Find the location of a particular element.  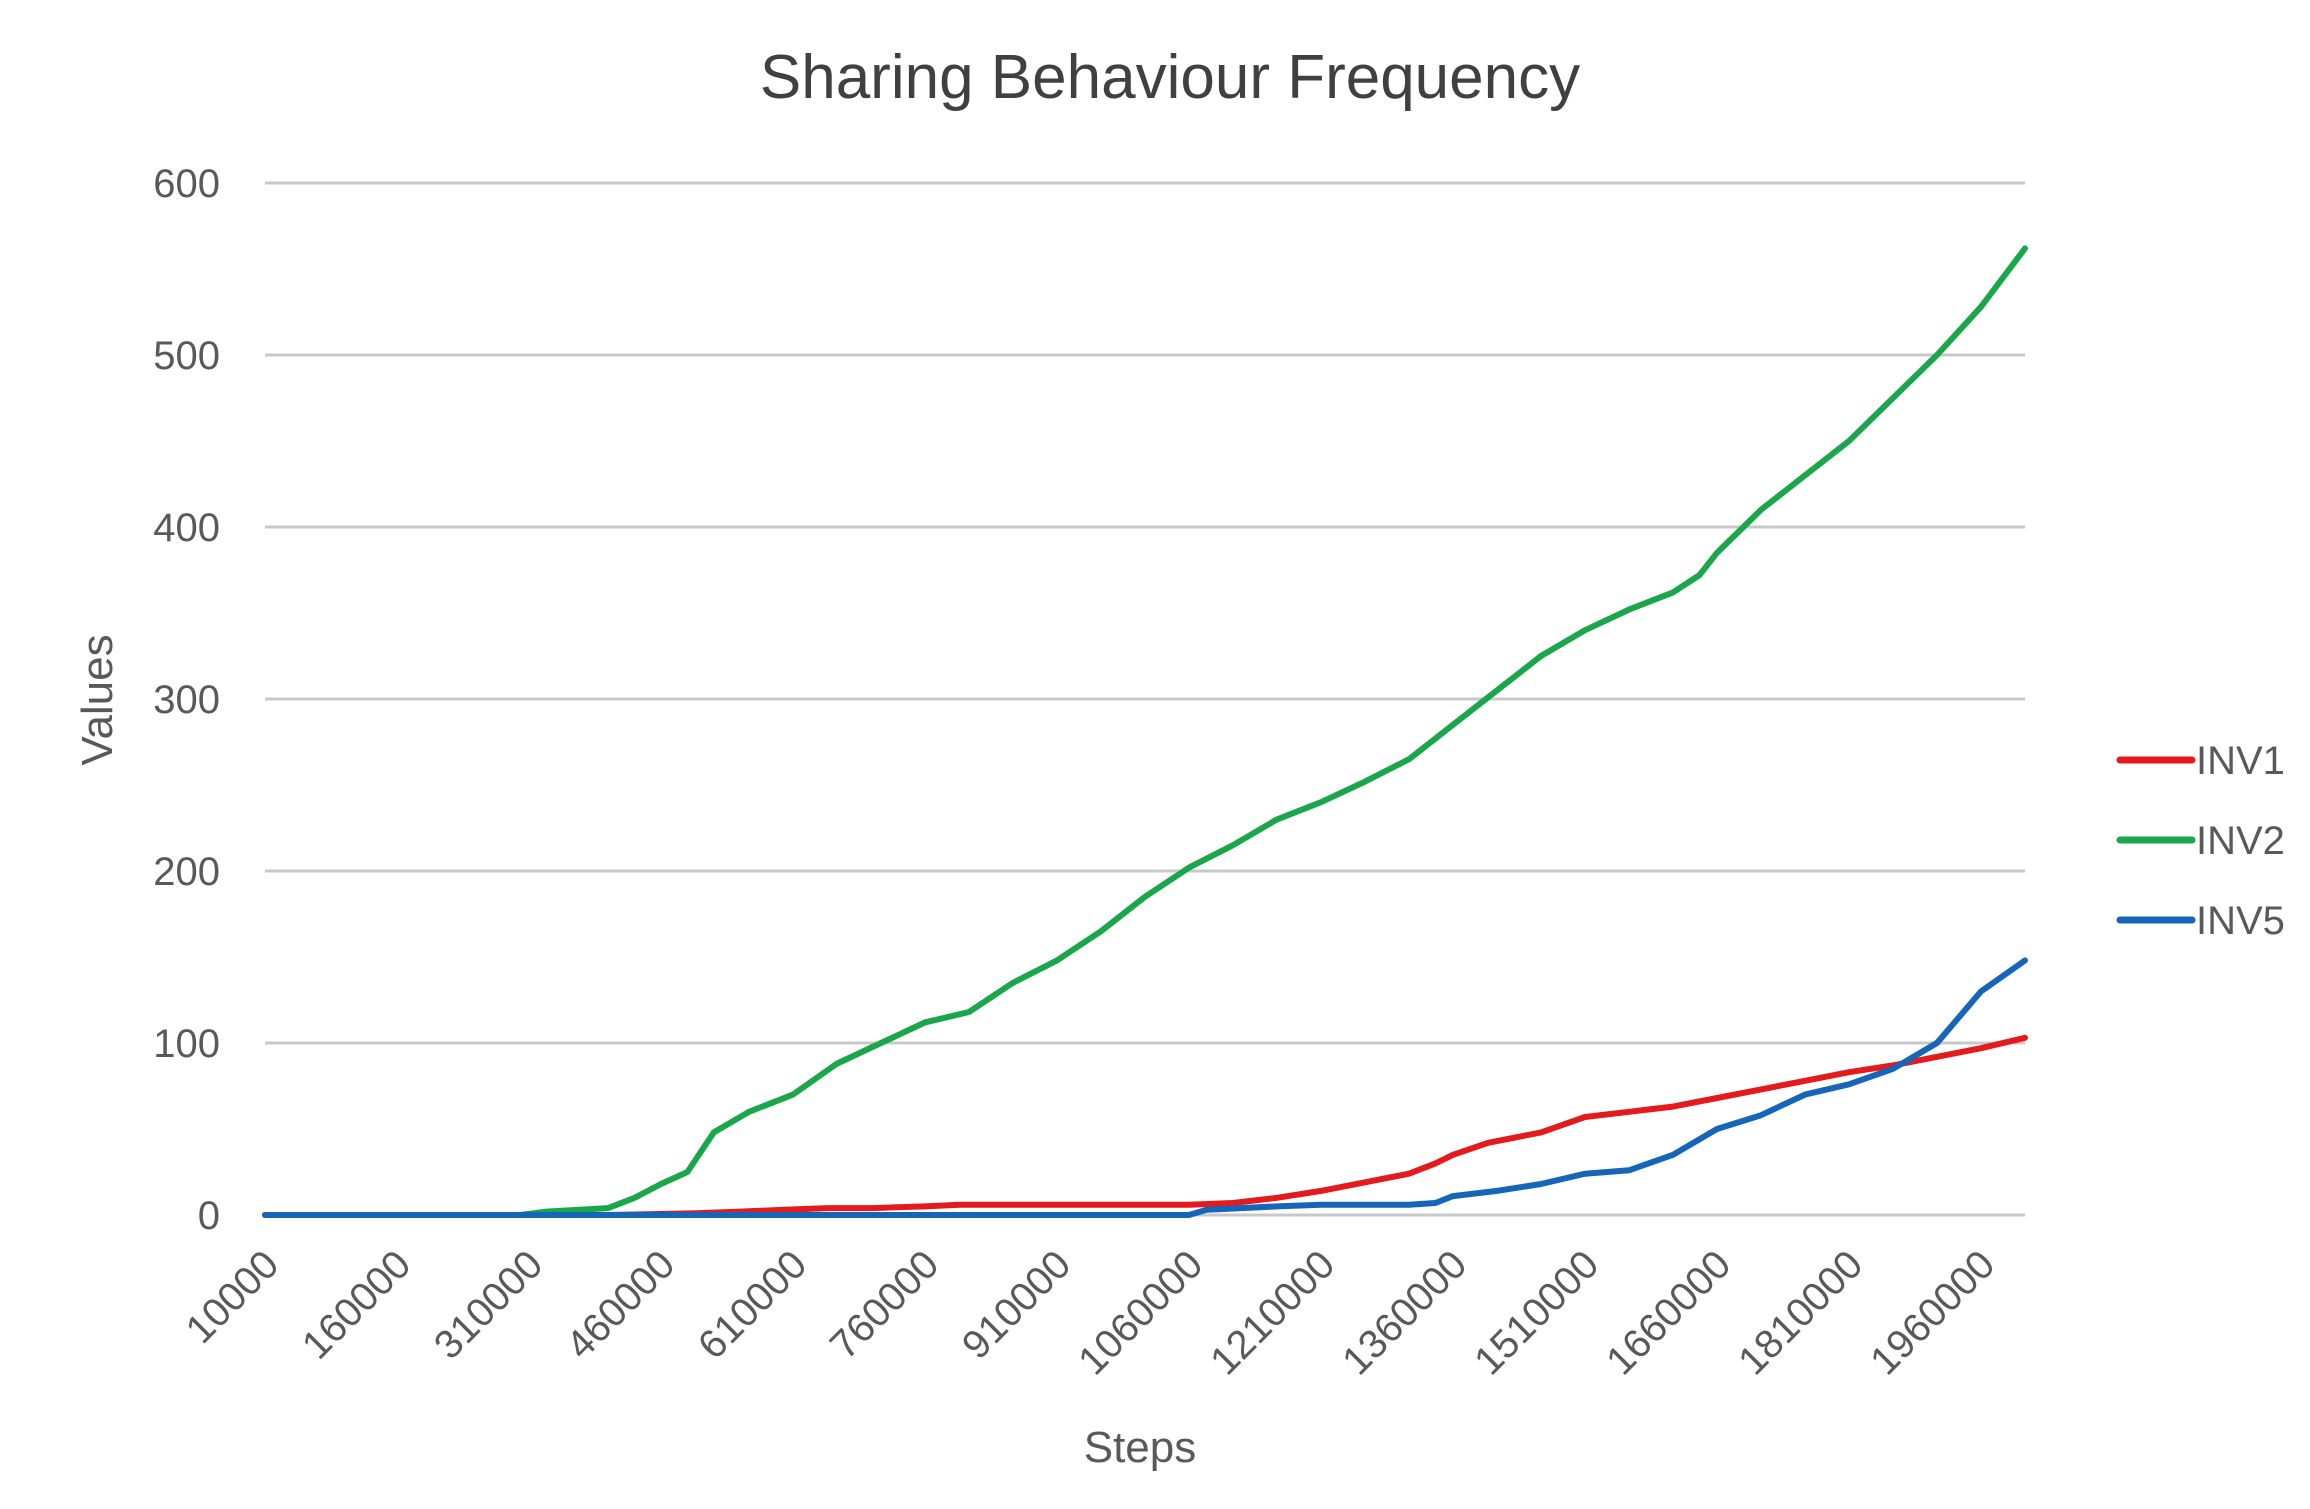

x-tick-label: 1810000 is located at coordinates (1800, 1312).